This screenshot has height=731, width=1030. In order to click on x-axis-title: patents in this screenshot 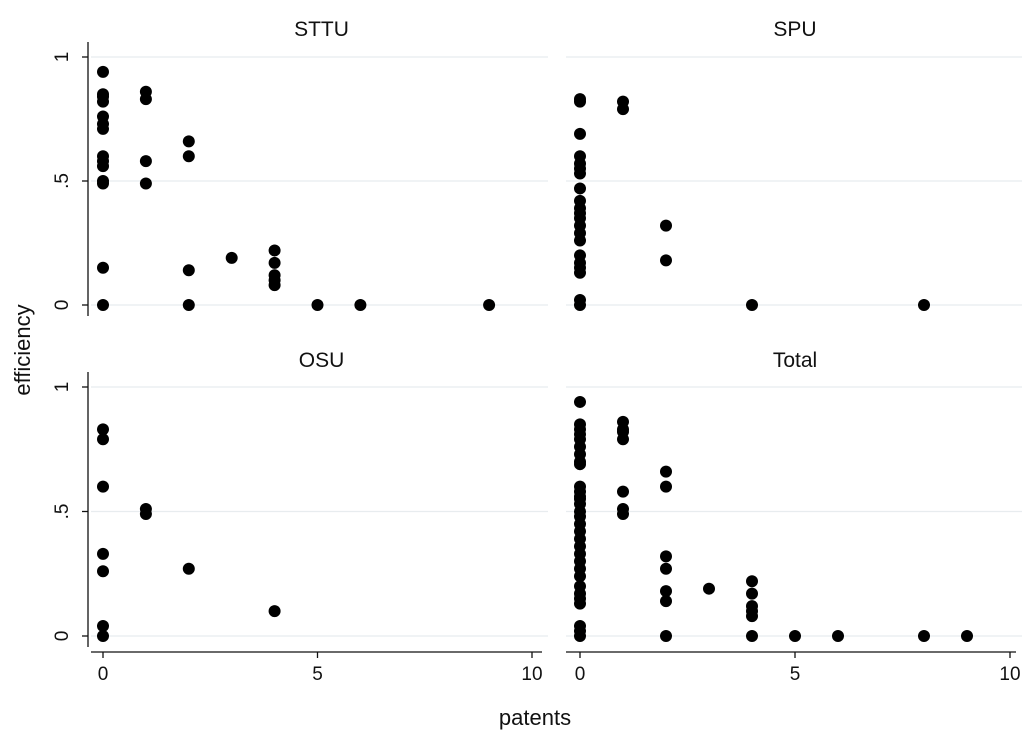, I will do `click(535, 717)`.